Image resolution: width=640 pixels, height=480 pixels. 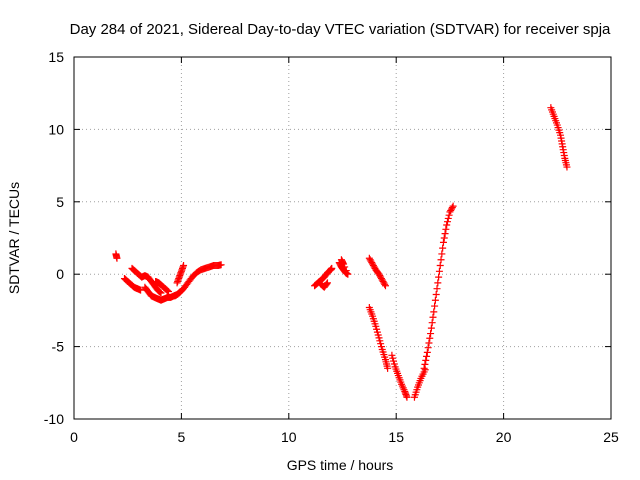 I want to click on y-tick-label: 0, so click(x=60, y=274).